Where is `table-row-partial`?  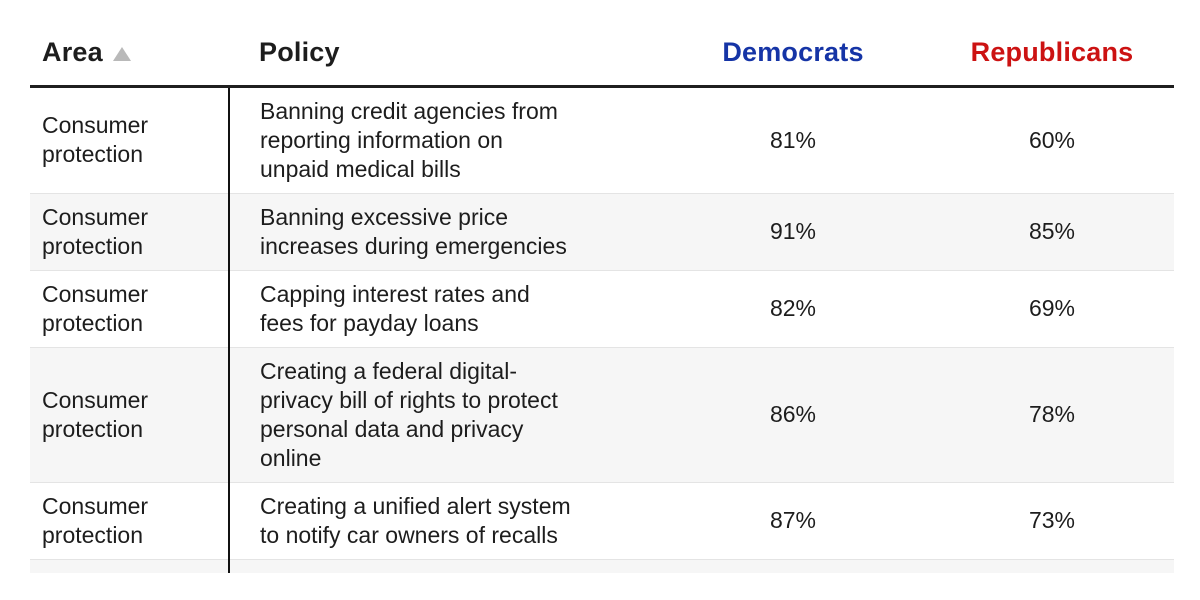 table-row-partial is located at coordinates (602, 566).